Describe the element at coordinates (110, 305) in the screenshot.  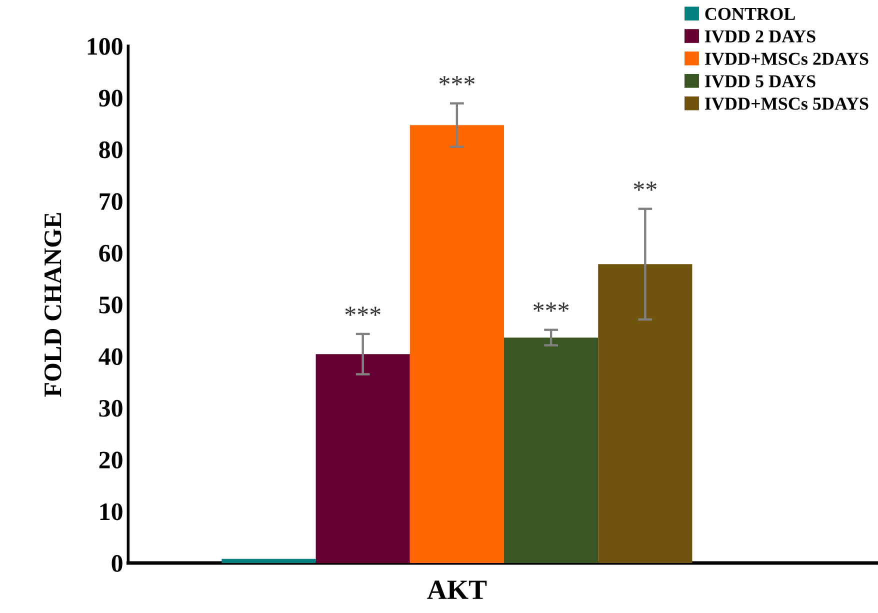
I see `y-tick-label: 50` at that location.